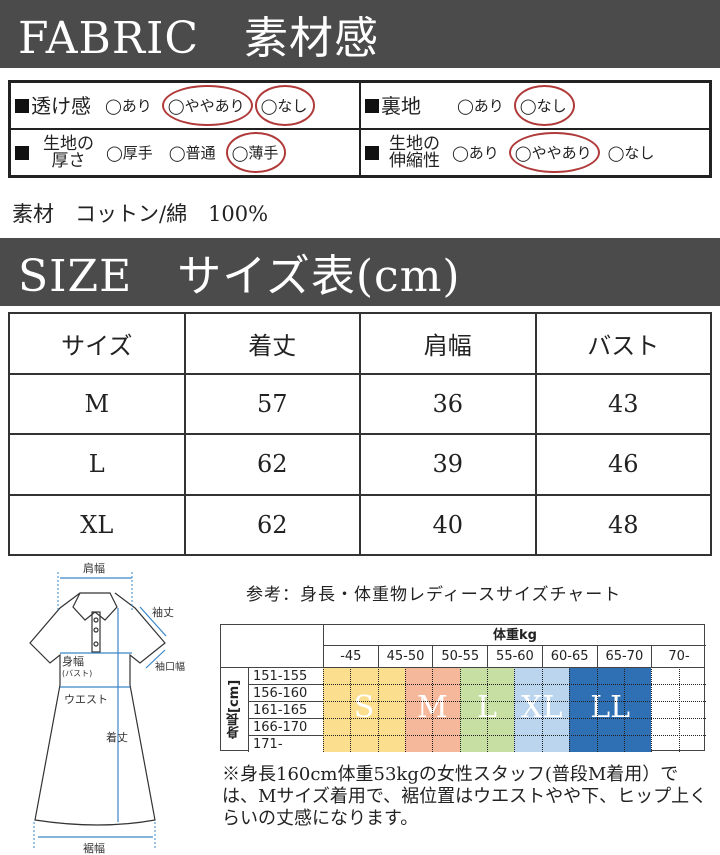  What do you see at coordinates (140, 214) in the screenshot?
I see `material-text: 素材 コットン/綿 100%` at bounding box center [140, 214].